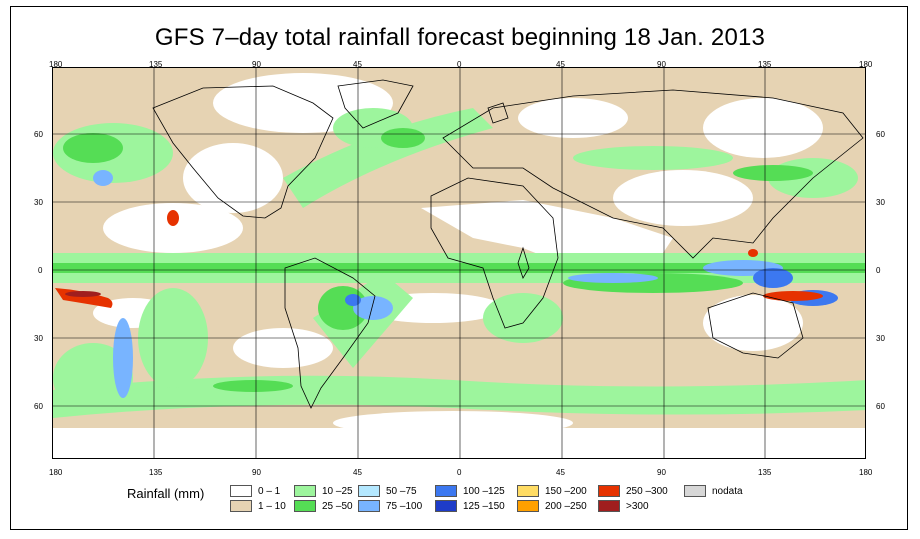  Describe the element at coordinates (484, 491) in the screenshot. I see `legend-label-100-125: 100 –125` at that location.